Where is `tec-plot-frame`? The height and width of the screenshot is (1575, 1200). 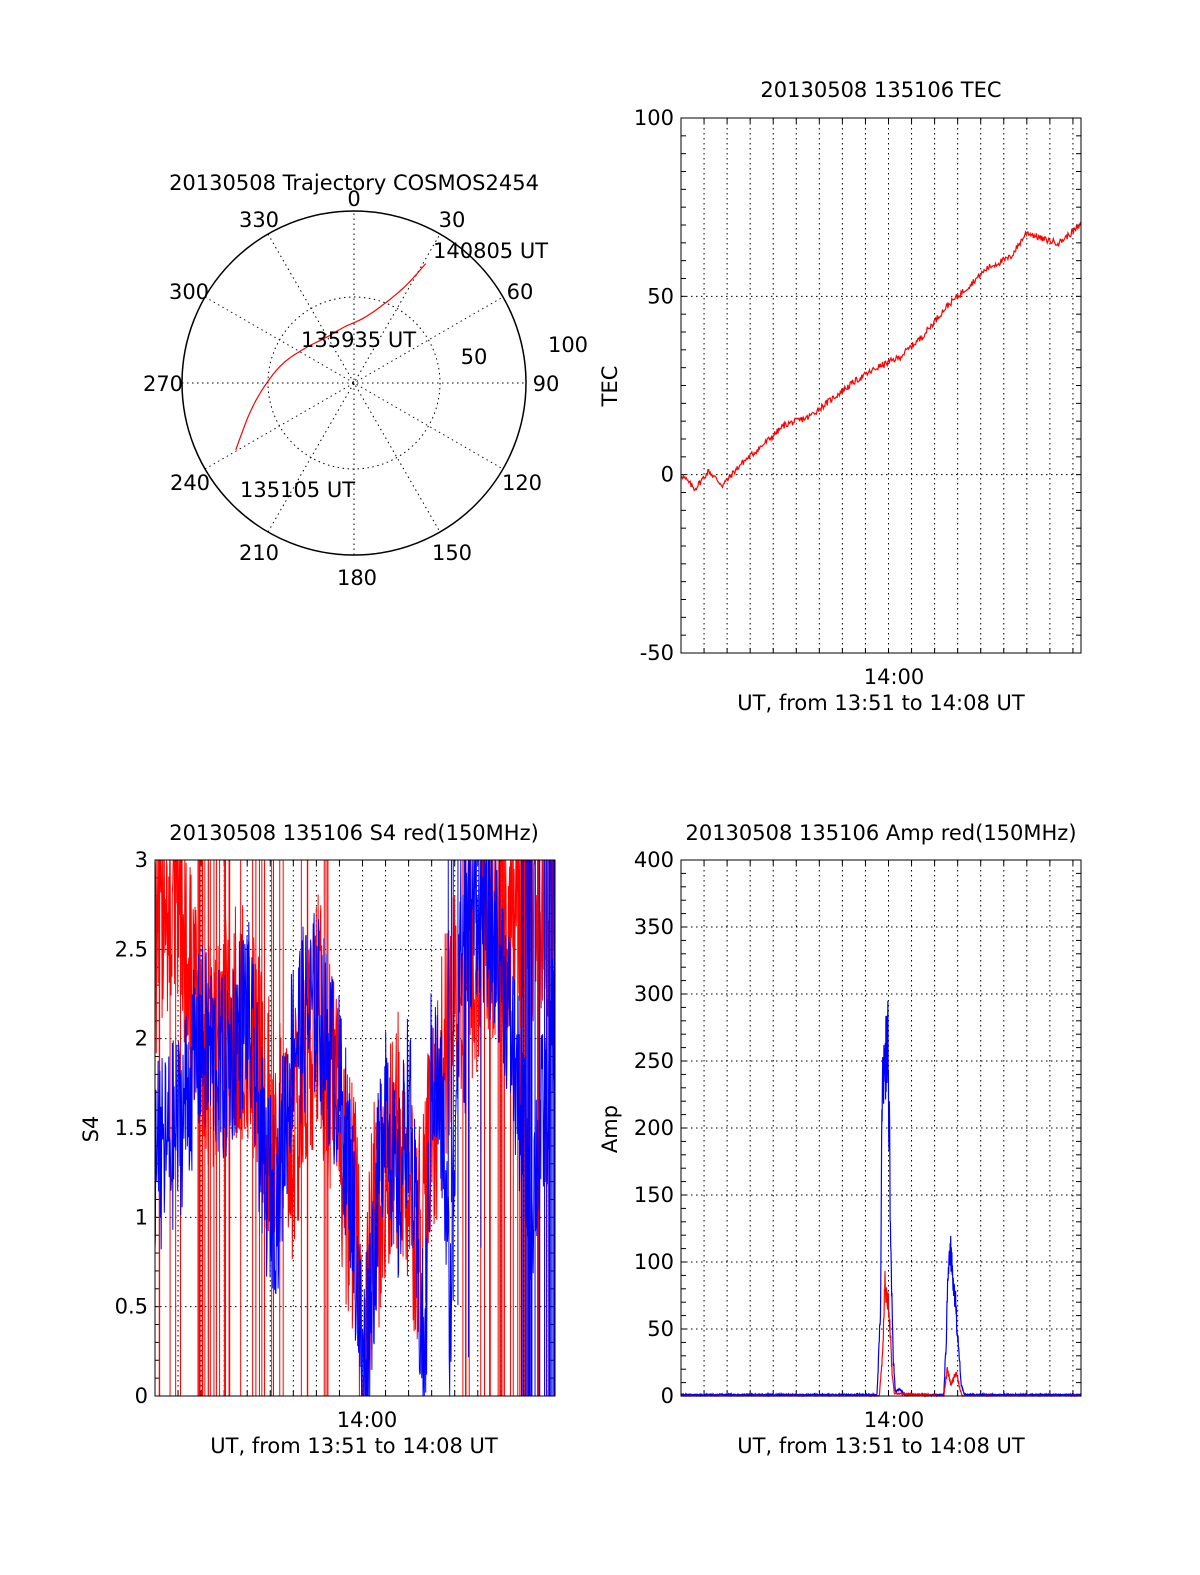 tec-plot-frame is located at coordinates (881, 385).